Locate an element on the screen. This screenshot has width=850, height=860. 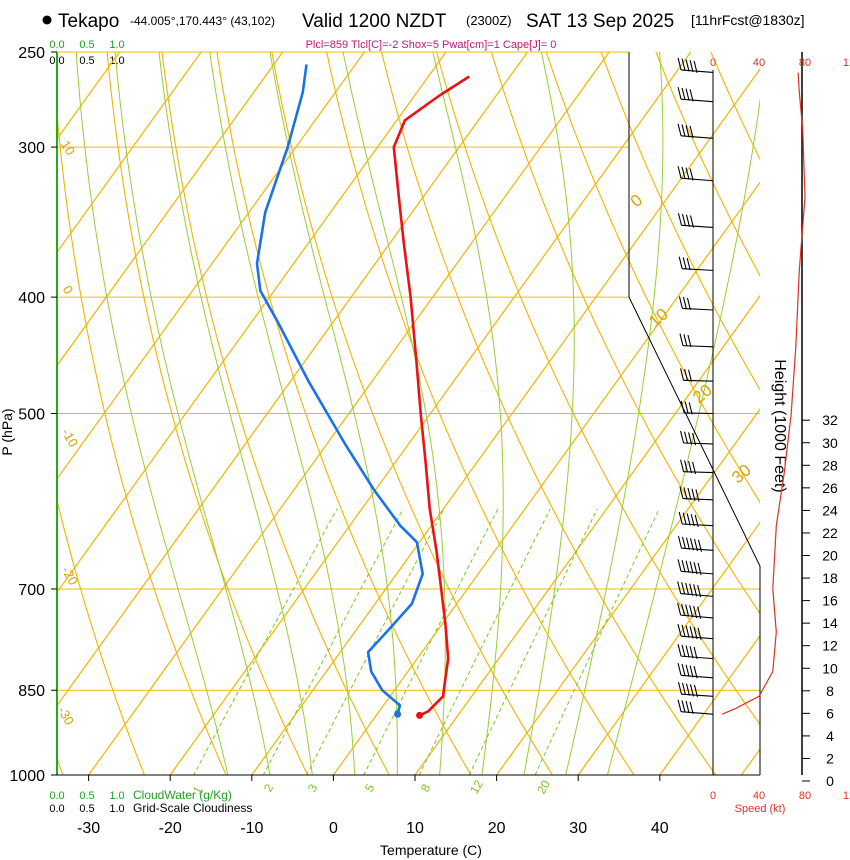
forecast-hour: [11hrFcst@1830z] is located at coordinates (748, 20).